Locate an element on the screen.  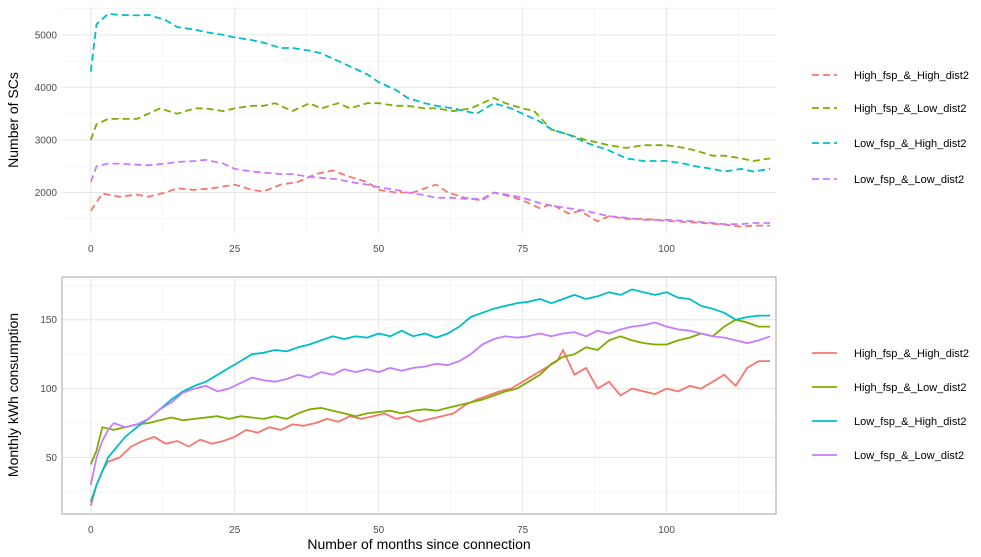
y-tick-label: 3000 is located at coordinates (46, 140).